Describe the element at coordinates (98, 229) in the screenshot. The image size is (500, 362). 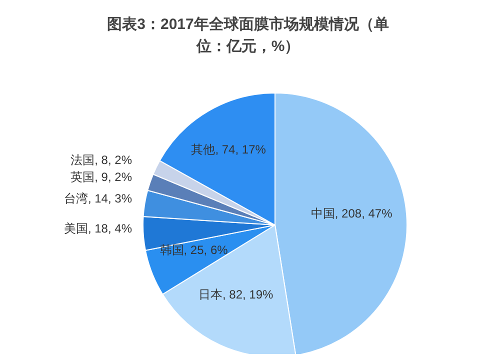
I see `slice-label: 美国, 18, 4%` at that location.